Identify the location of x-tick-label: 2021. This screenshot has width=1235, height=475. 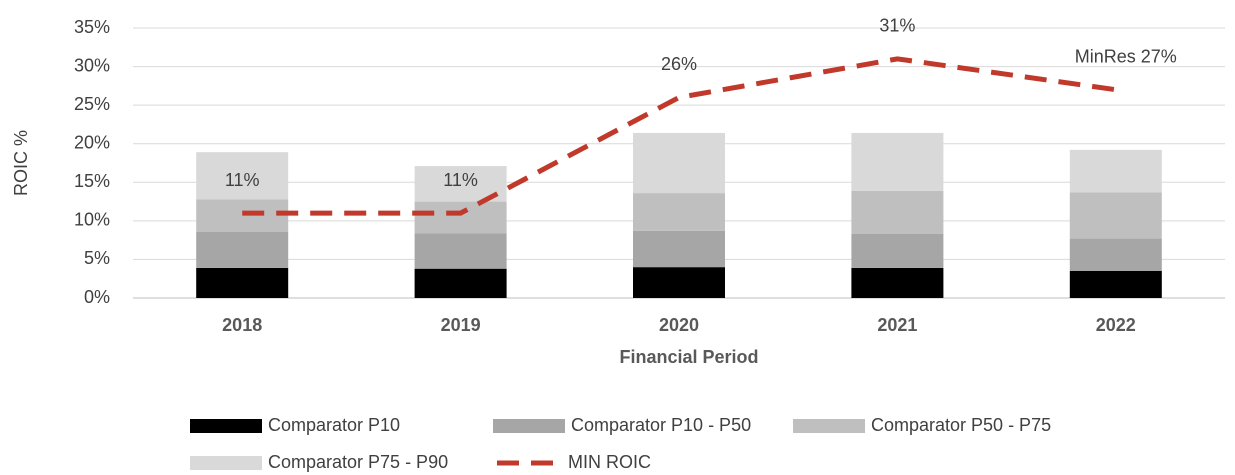
(897, 325).